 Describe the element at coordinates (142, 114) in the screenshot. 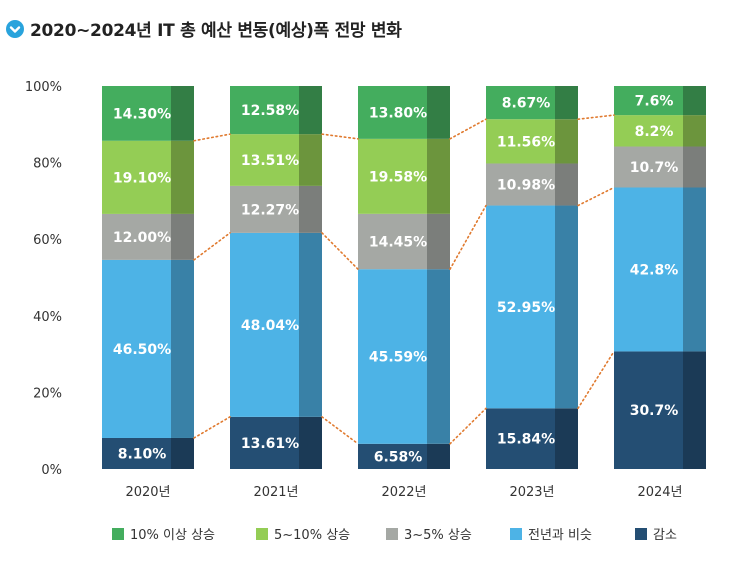

I see `data-label: 14.30%` at that location.